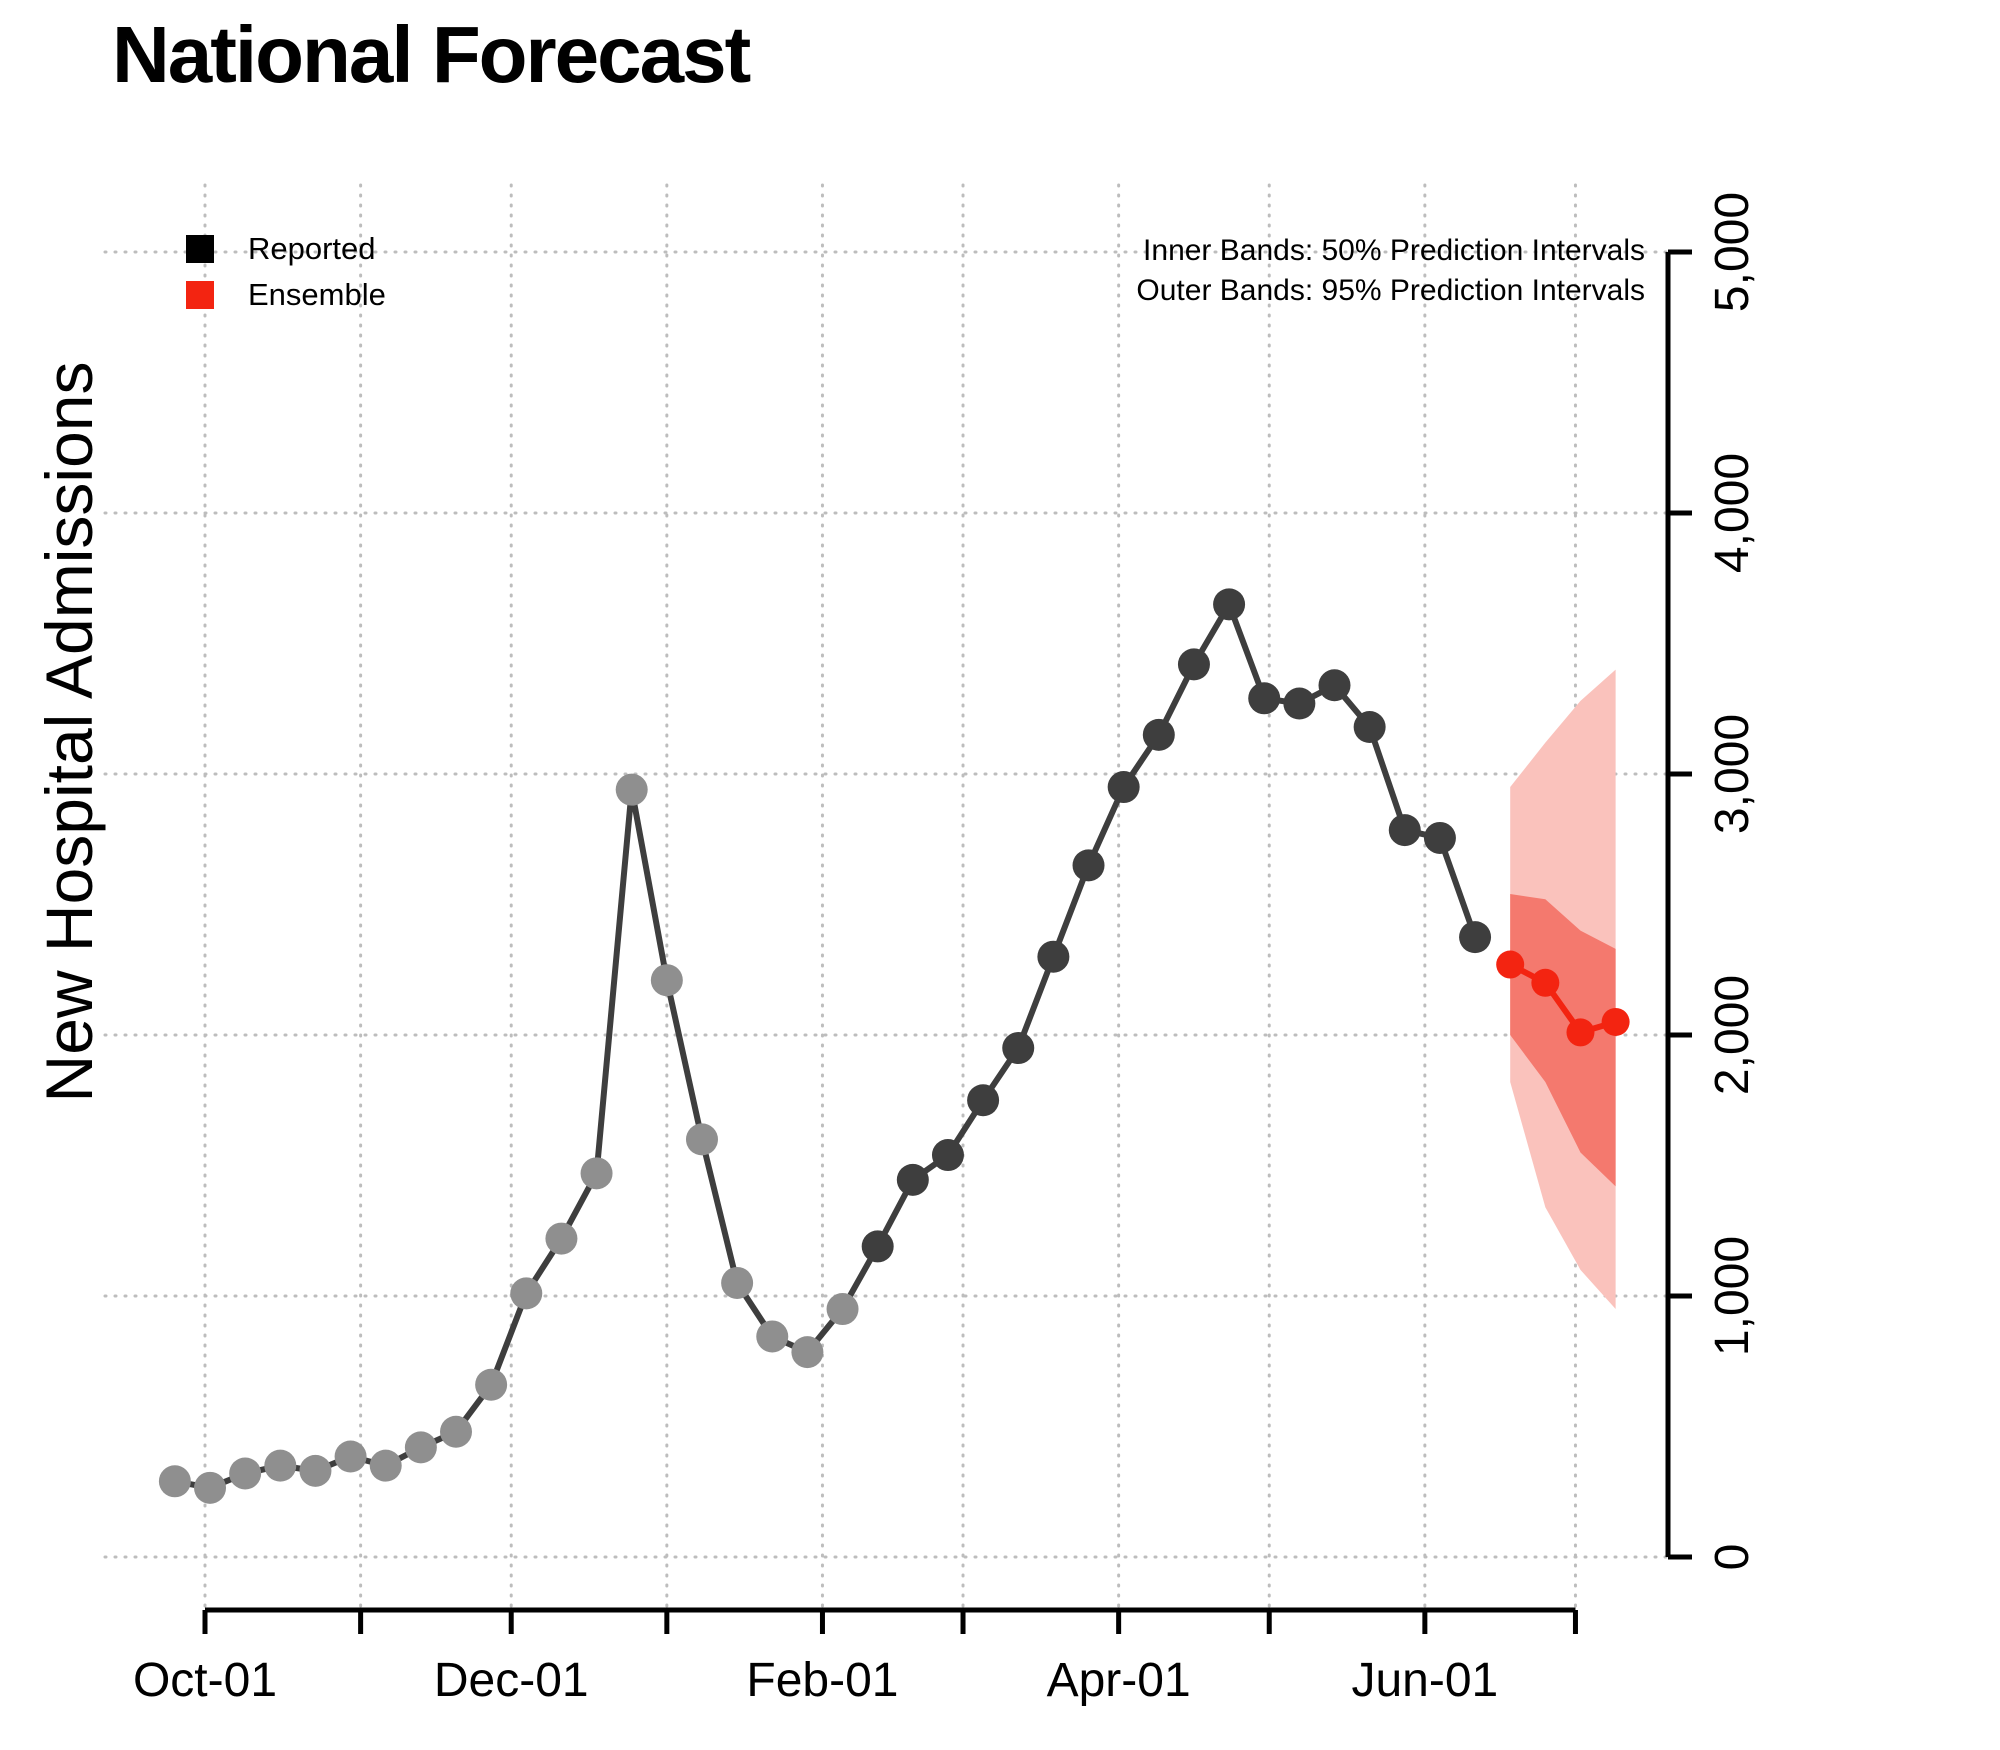 This screenshot has width=2000, height=1750. What do you see at coordinates (511, 1680) in the screenshot?
I see `x-axis-tick-label: Dec-01` at bounding box center [511, 1680].